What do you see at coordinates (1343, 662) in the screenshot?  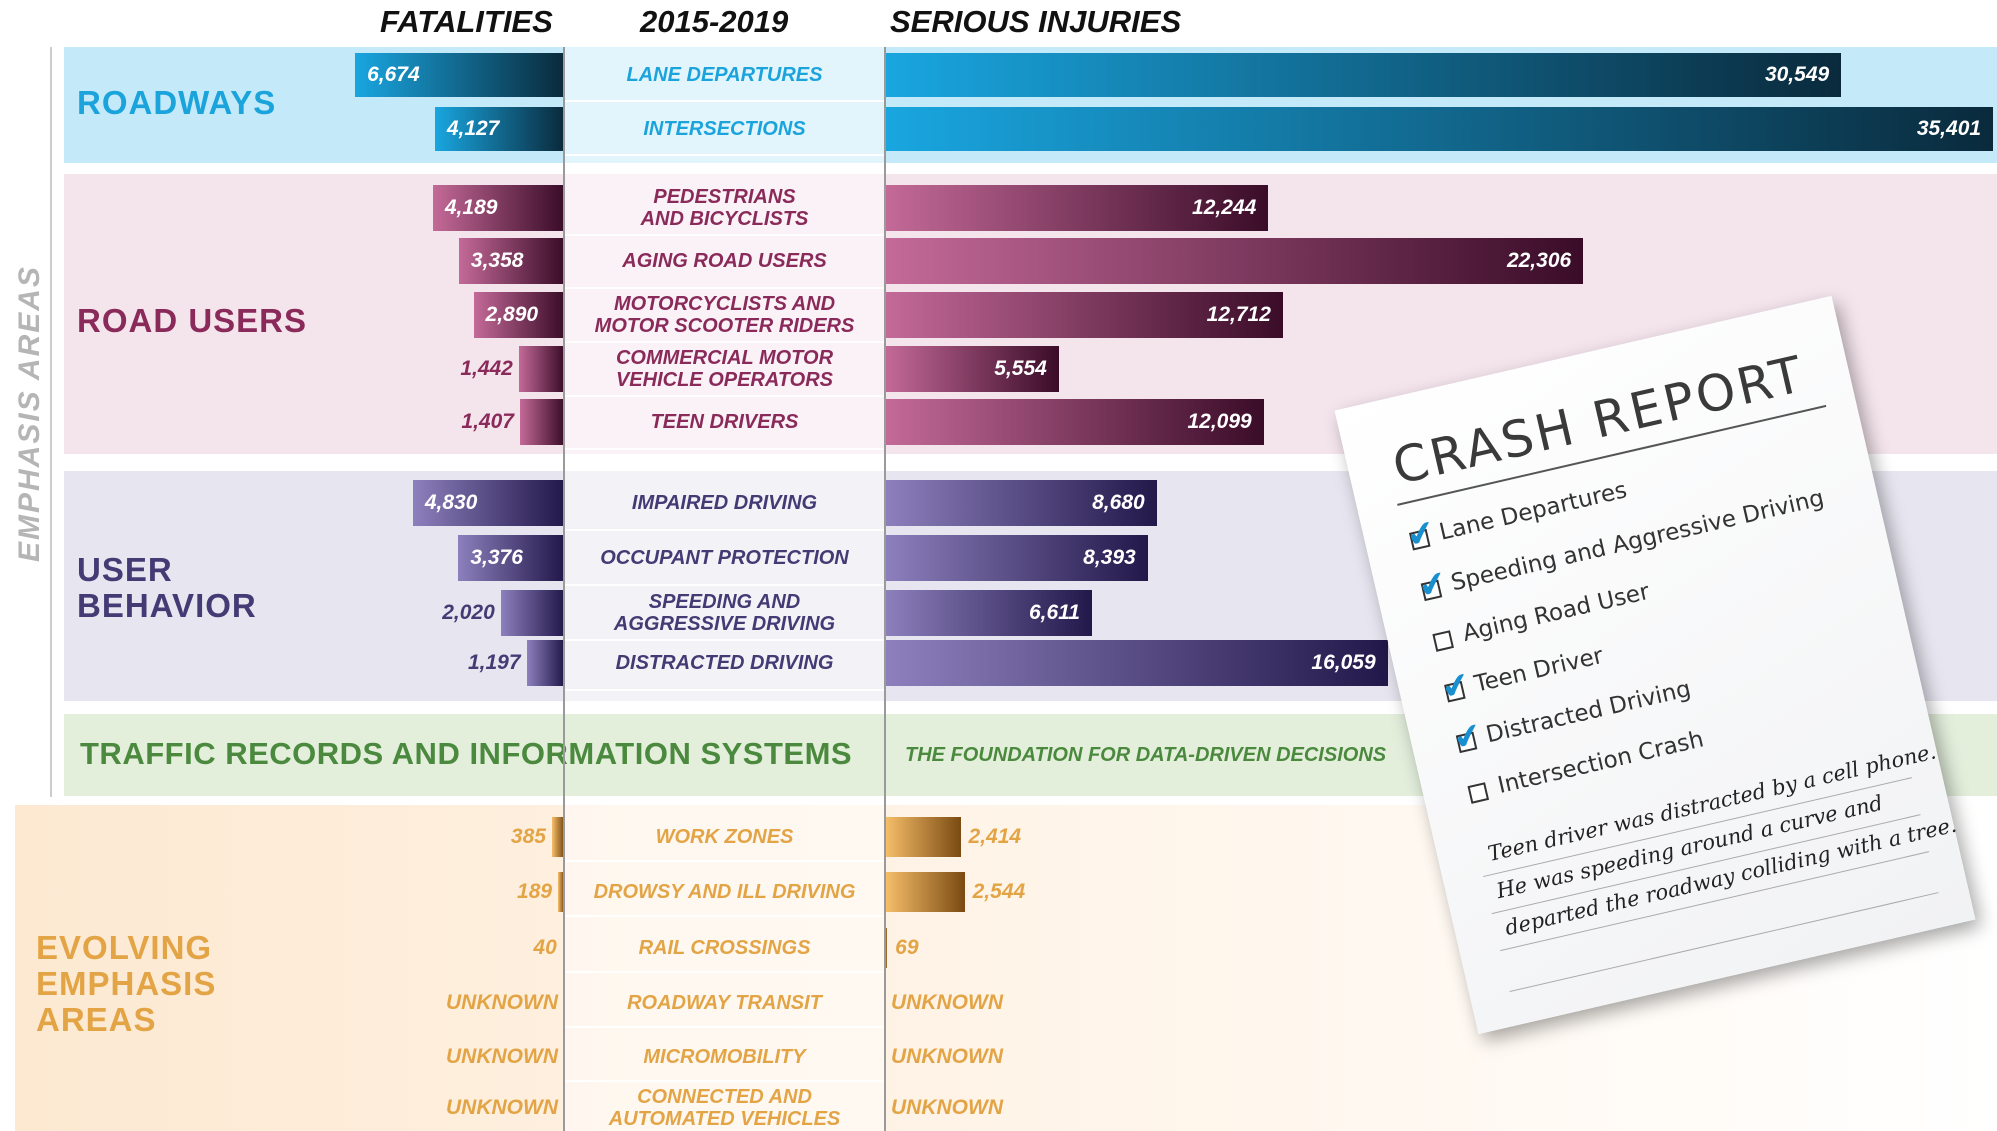 I see `injury-label: 16,059` at bounding box center [1343, 662].